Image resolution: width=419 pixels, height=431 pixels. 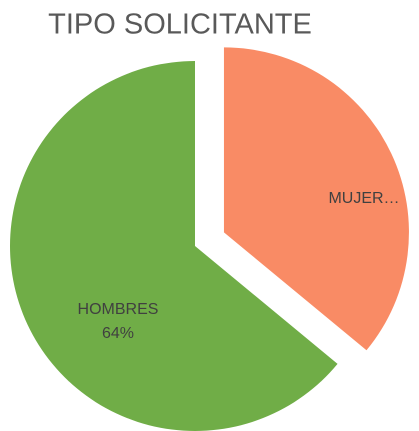 What do you see at coordinates (118, 333) in the screenshot?
I see `slice-value-label: 64%` at bounding box center [118, 333].